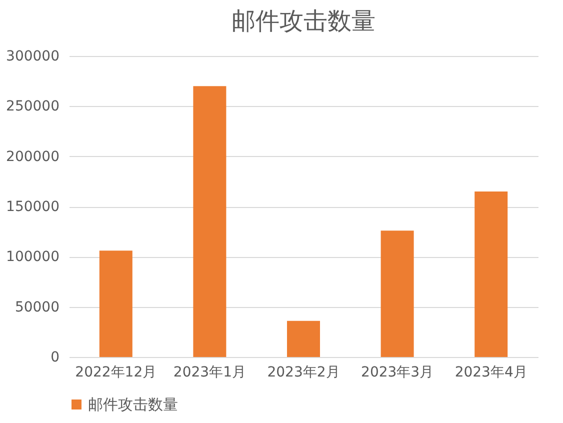  I want to click on x-tick-label: 2023年1月, so click(209, 372).